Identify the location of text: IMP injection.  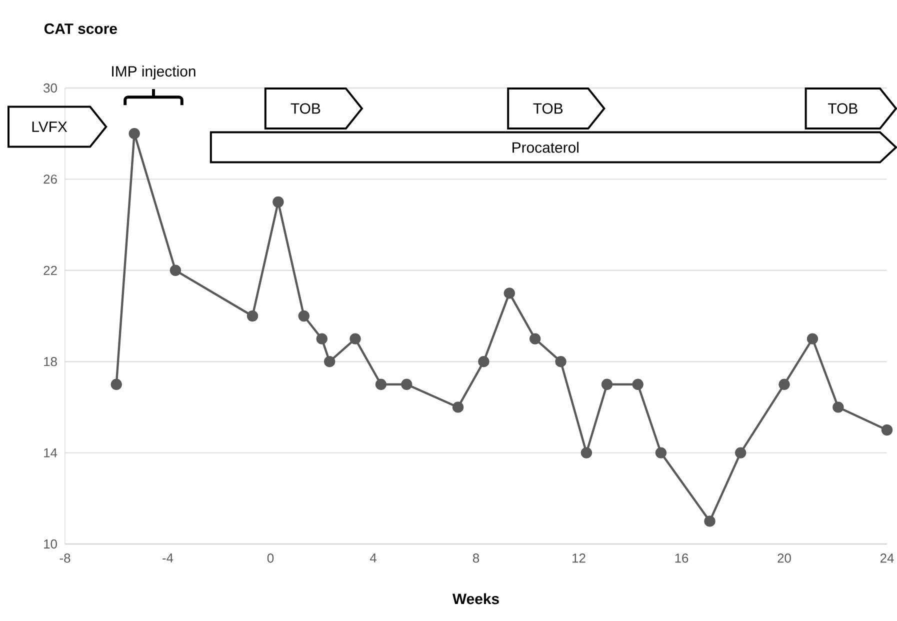
(154, 73).